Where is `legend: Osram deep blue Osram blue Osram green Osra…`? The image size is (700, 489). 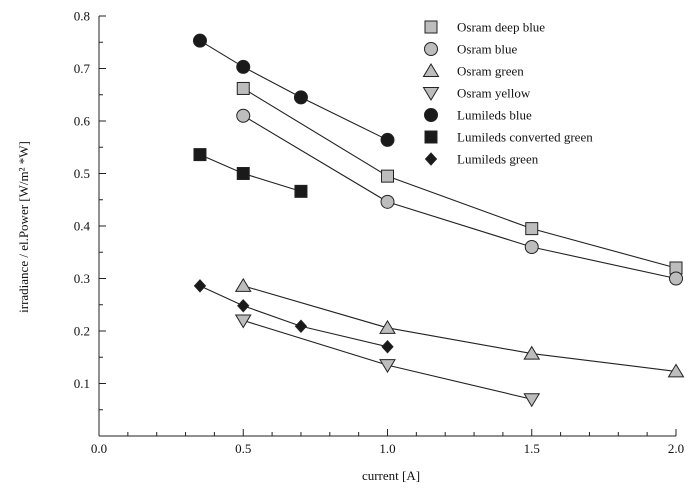 legend: Osram deep blue Osram blue Osram green Osra… is located at coordinates (507, 93).